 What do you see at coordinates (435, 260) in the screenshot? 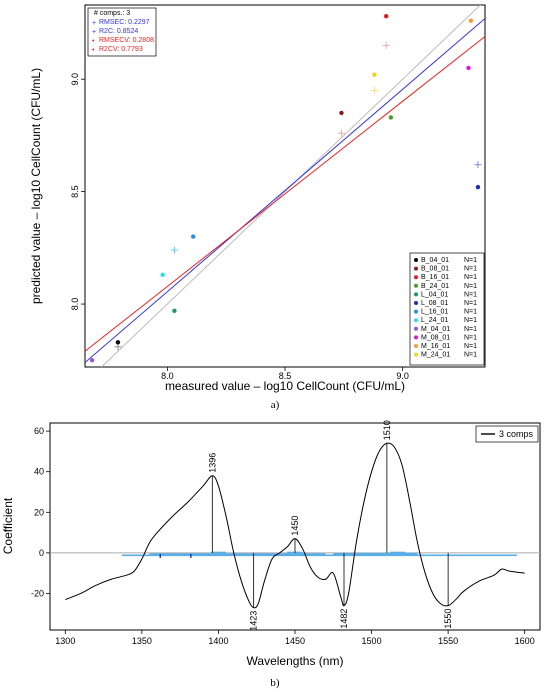
I see `legend-name-0: B_04_01` at bounding box center [435, 260].